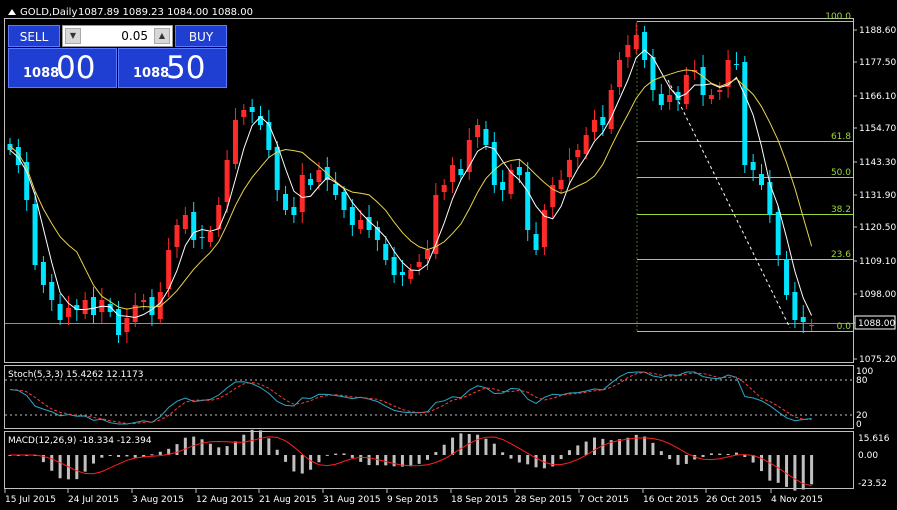  What do you see at coordinates (729, 204) in the screenshot?
I see `fibo-trend-line` at bounding box center [729, 204].